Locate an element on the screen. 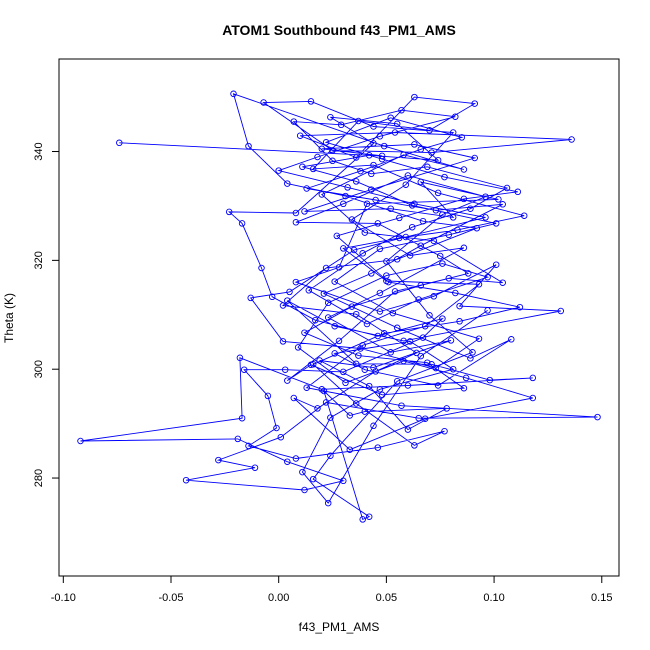 The width and height of the screenshot is (650, 650). x-tick-label: -0.10 is located at coordinates (63, 598).